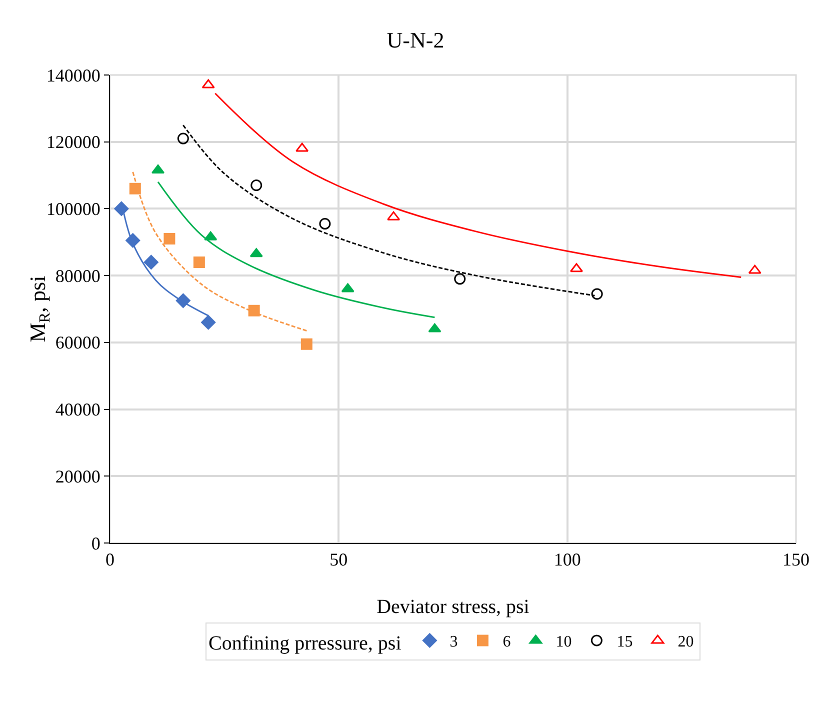  What do you see at coordinates (339, 560) in the screenshot?
I see `x-tick-label: 50` at bounding box center [339, 560].